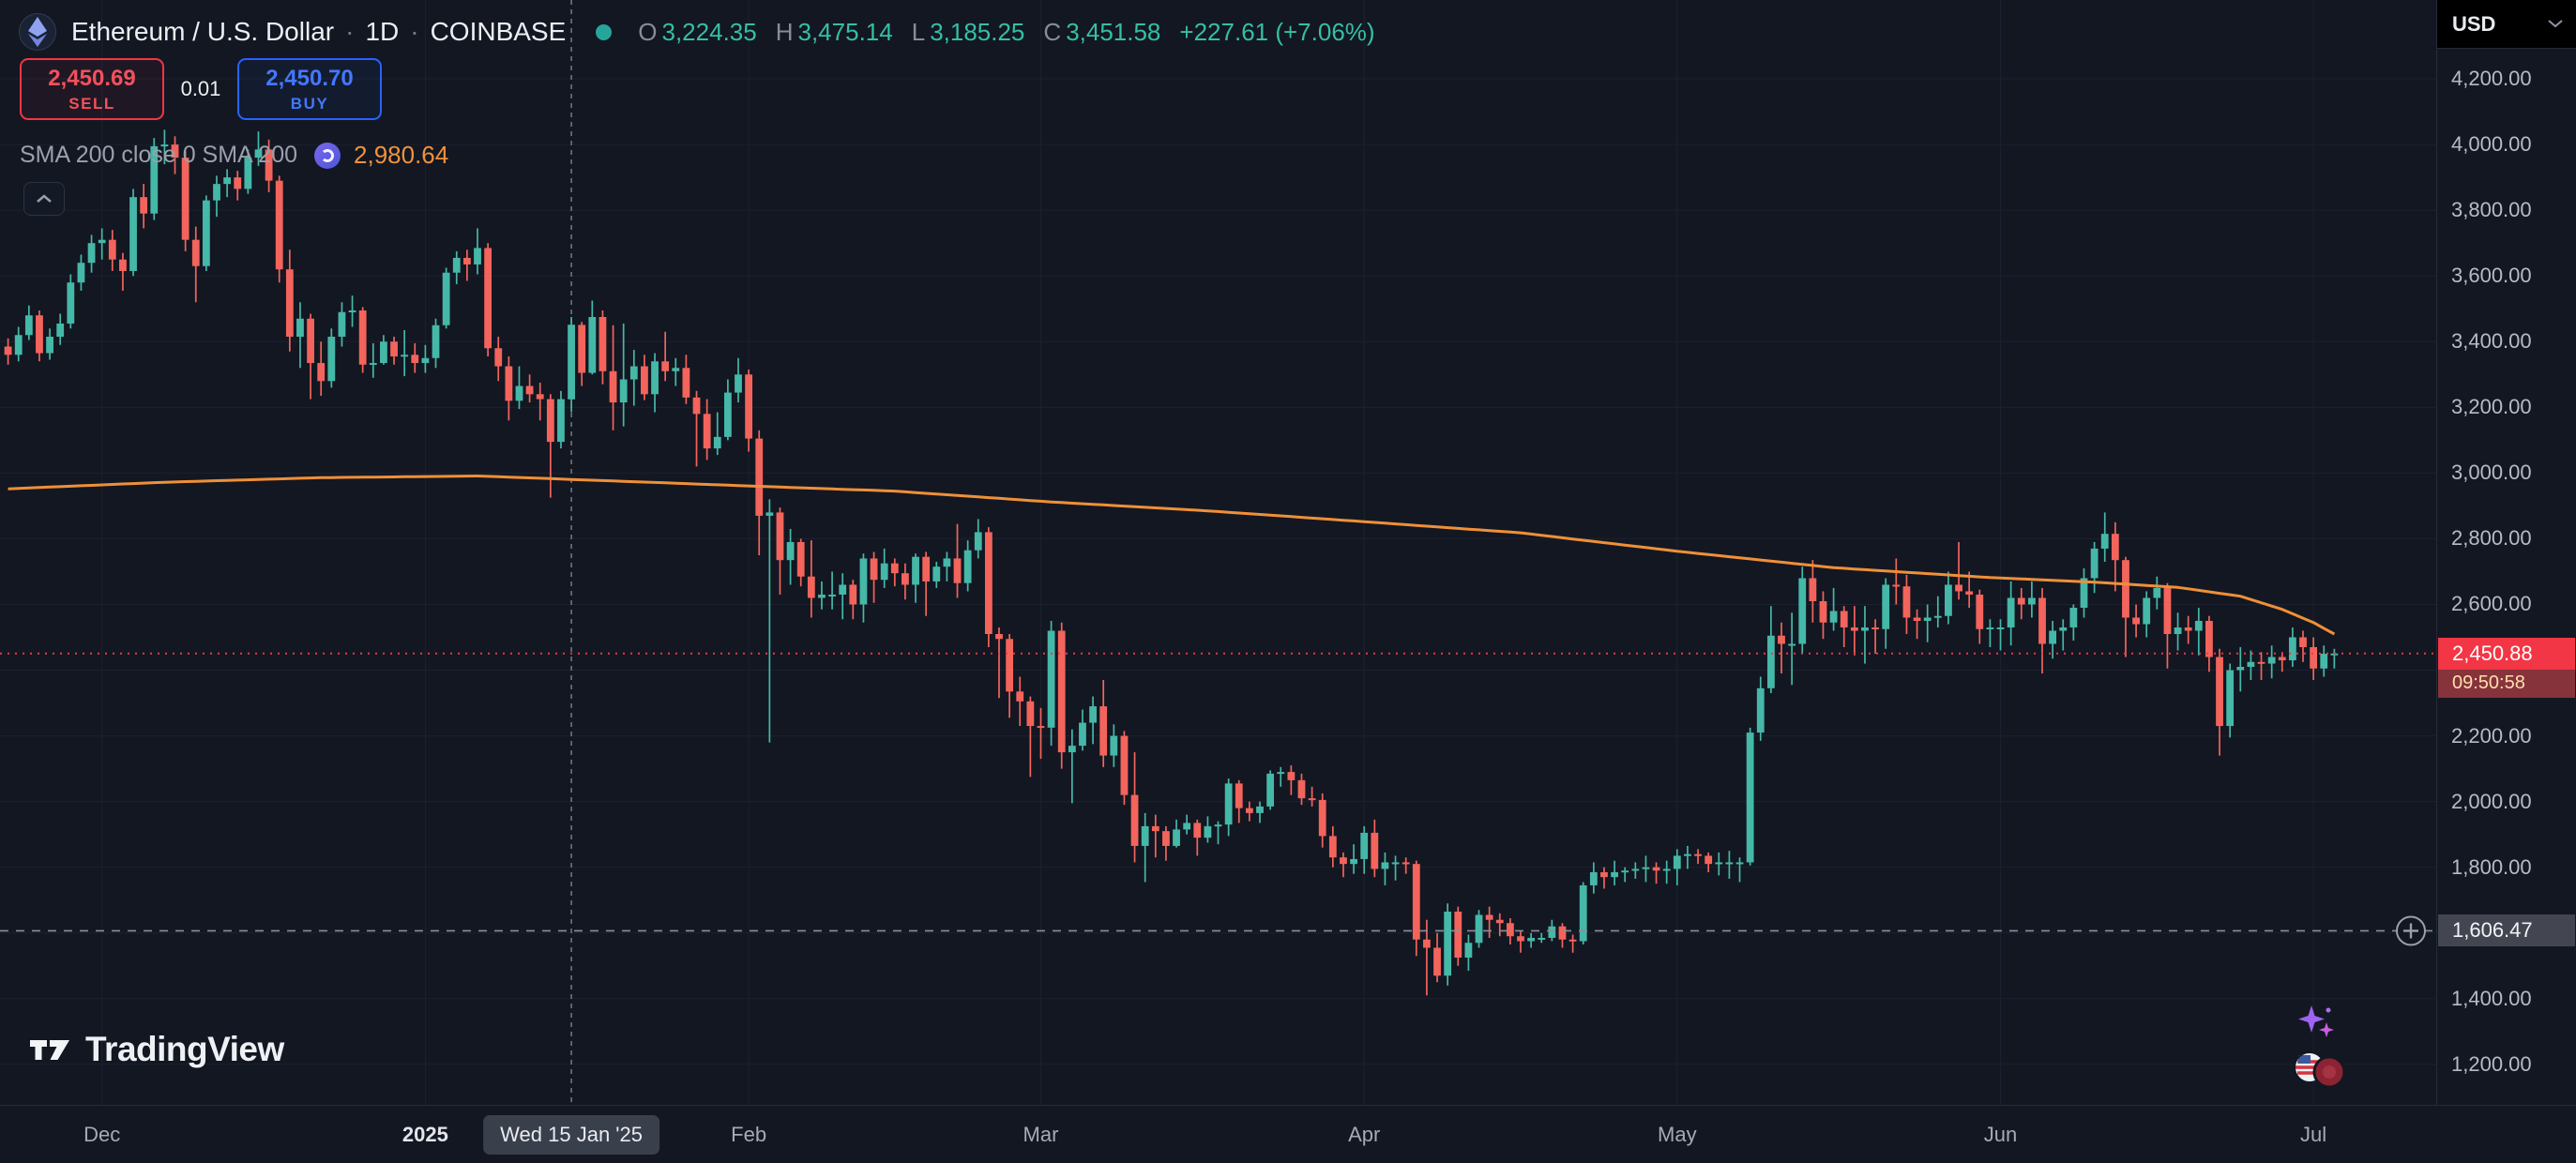 Image resolution: width=2576 pixels, height=1163 pixels. Describe the element at coordinates (2411, 930) in the screenshot. I see `add-alert-plus-icon` at that location.